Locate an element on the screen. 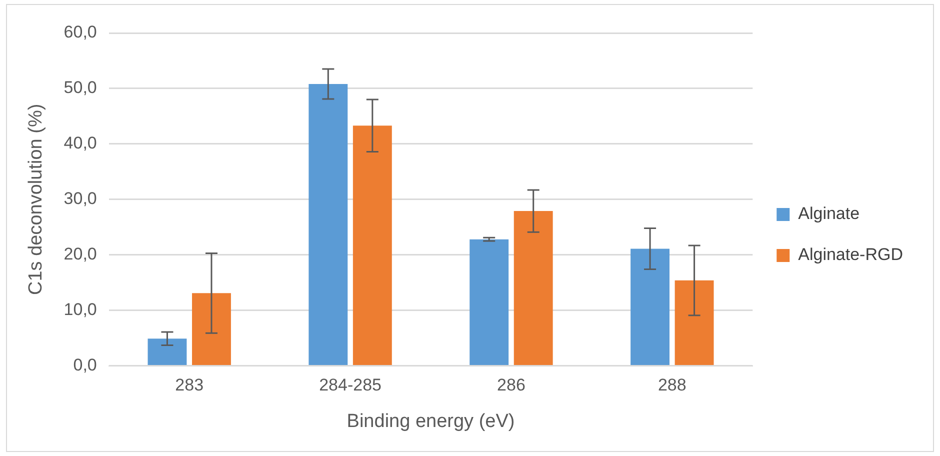 This screenshot has height=456, width=940. legend-label: Alginate is located at coordinates (829, 214).